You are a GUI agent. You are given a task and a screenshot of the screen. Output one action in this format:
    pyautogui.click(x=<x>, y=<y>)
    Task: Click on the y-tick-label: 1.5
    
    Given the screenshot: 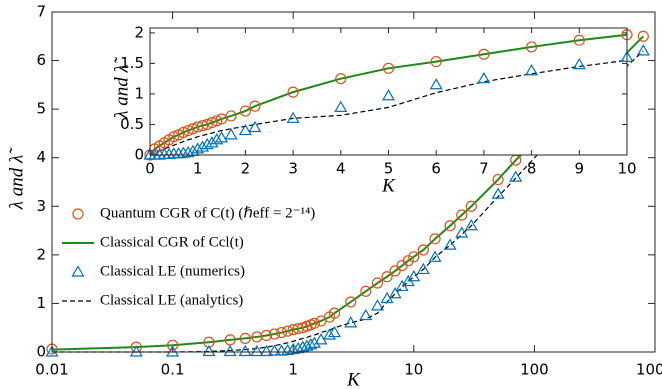 What is the action you would take?
    pyautogui.click(x=132, y=63)
    